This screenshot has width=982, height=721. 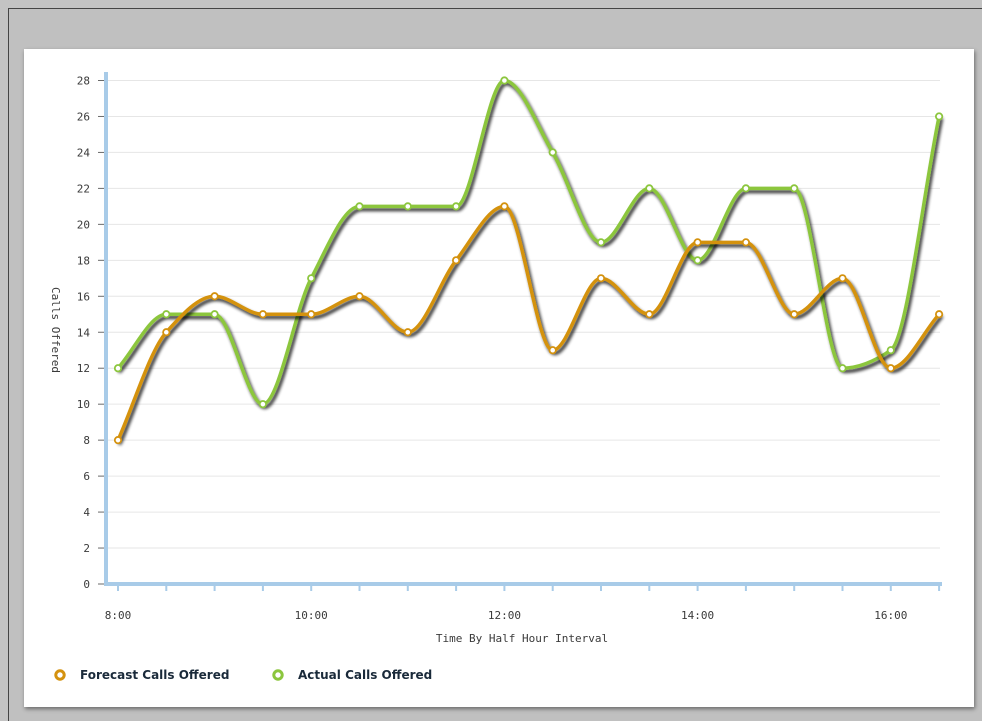 I want to click on forecast-calls-offered-legend-label: Forecast Calls Offered, so click(x=154, y=675).